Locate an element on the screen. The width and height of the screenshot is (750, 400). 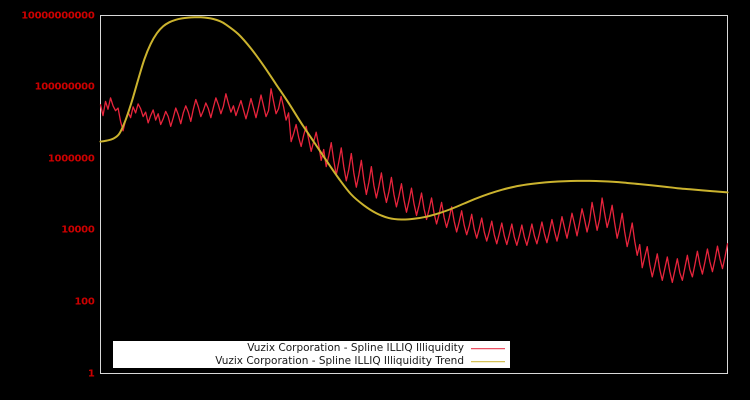
legend-swatch-trend is located at coordinates (488, 362).